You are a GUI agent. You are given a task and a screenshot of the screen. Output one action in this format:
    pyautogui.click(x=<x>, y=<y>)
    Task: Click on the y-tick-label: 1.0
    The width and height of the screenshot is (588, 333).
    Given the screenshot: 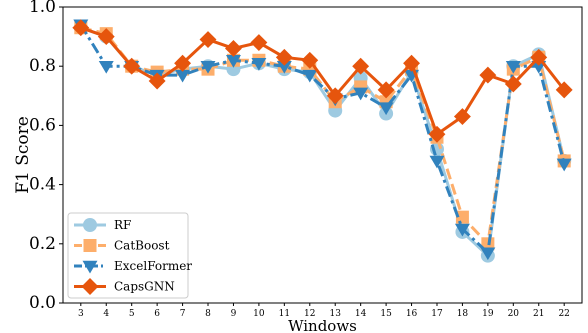 What is the action you would take?
    pyautogui.click(x=42, y=8)
    